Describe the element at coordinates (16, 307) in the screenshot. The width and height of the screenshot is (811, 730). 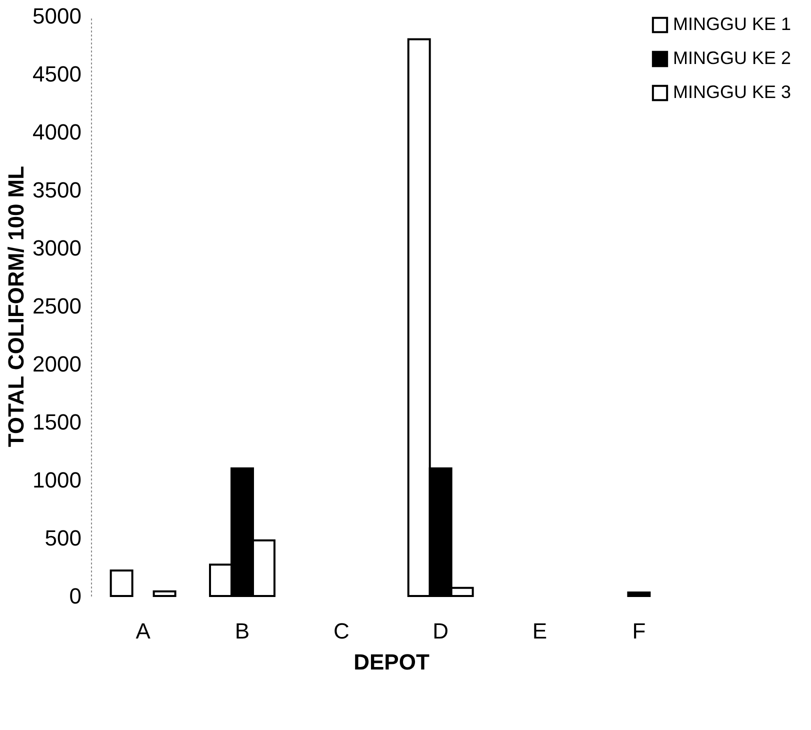
I see `y-axis-title: TOTAL COLIFORM/ 100 ML` at that location.